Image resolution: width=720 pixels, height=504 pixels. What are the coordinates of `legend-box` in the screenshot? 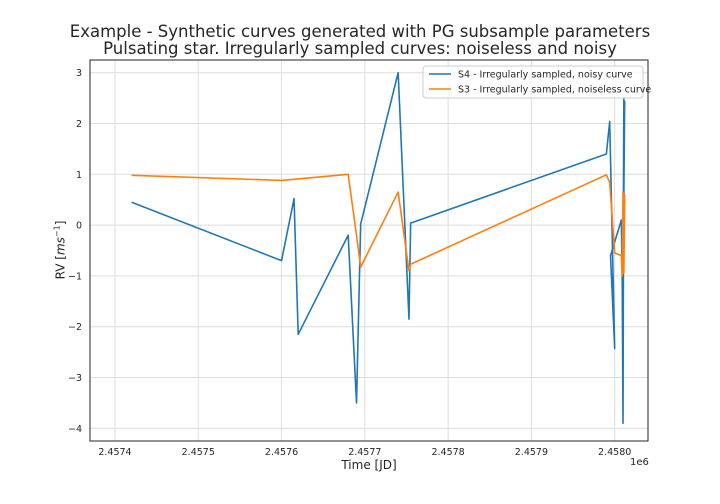 It's located at (533, 82).